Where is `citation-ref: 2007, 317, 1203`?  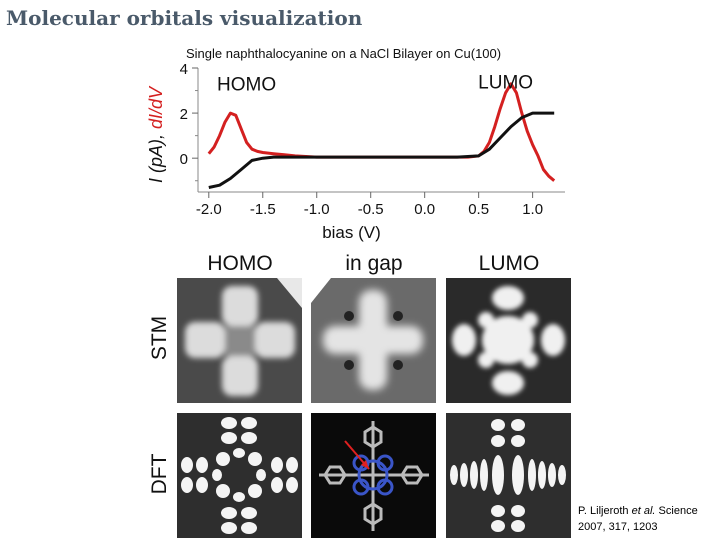 citation-ref: 2007, 317, 1203 is located at coordinates (618, 527).